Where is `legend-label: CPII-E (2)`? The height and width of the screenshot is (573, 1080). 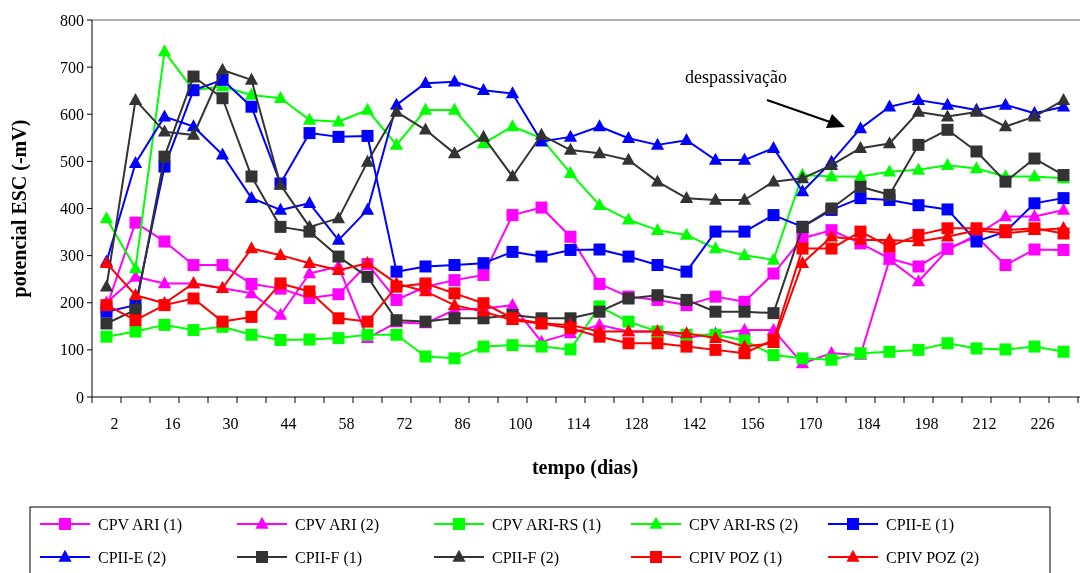
legend-label: CPII-E (2) is located at coordinates (132, 557).